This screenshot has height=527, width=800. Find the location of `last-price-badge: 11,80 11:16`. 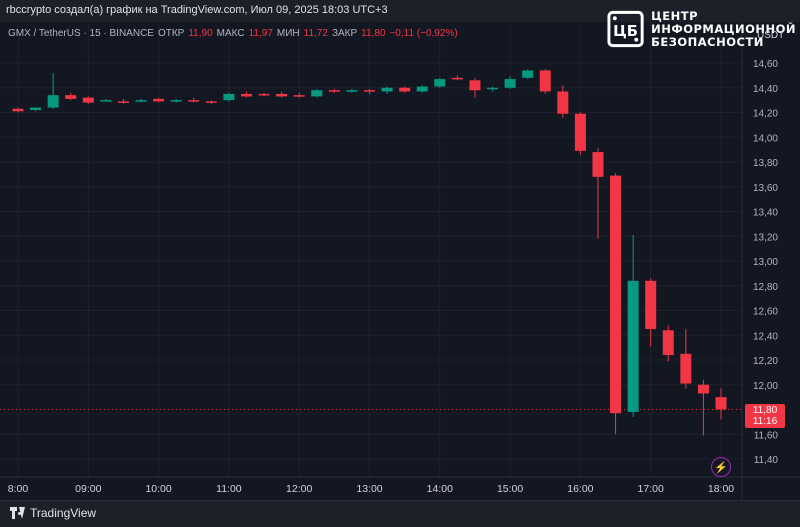

last-price-badge: 11,80 11:16 is located at coordinates (765, 416).